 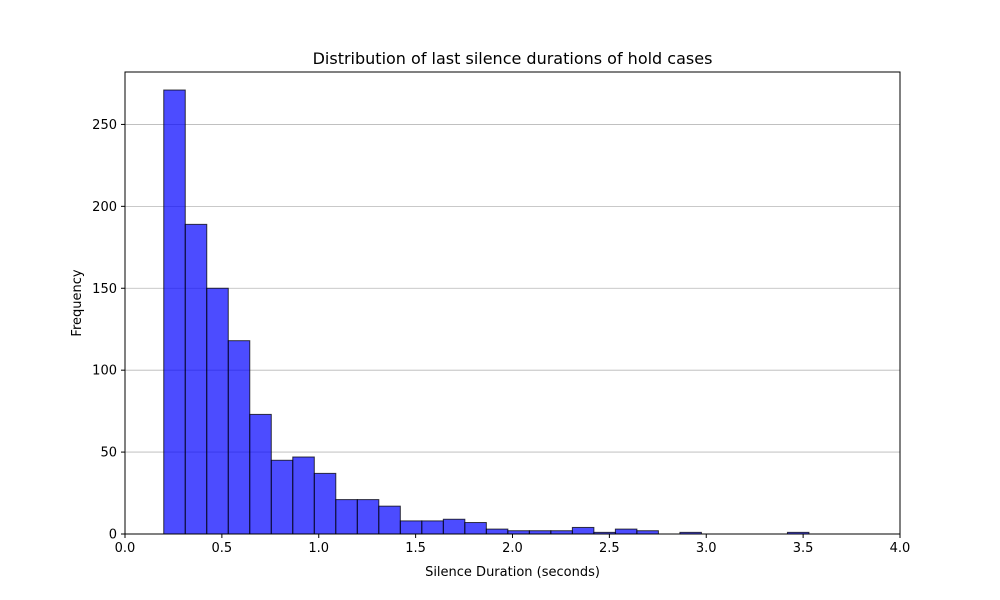 I want to click on x-tick-label: 3.0, so click(x=706, y=548).